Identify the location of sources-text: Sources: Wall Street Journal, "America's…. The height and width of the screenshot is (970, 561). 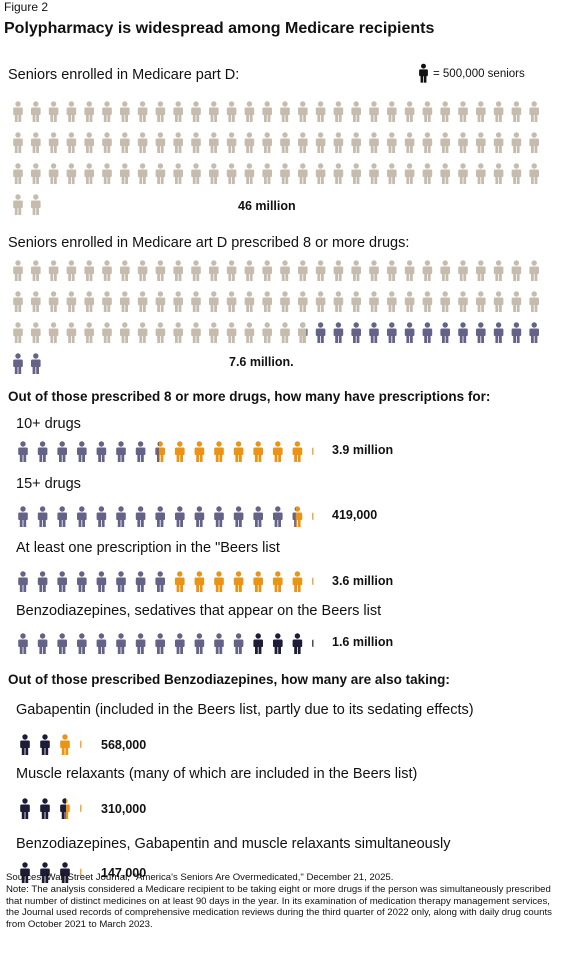
(200, 877).